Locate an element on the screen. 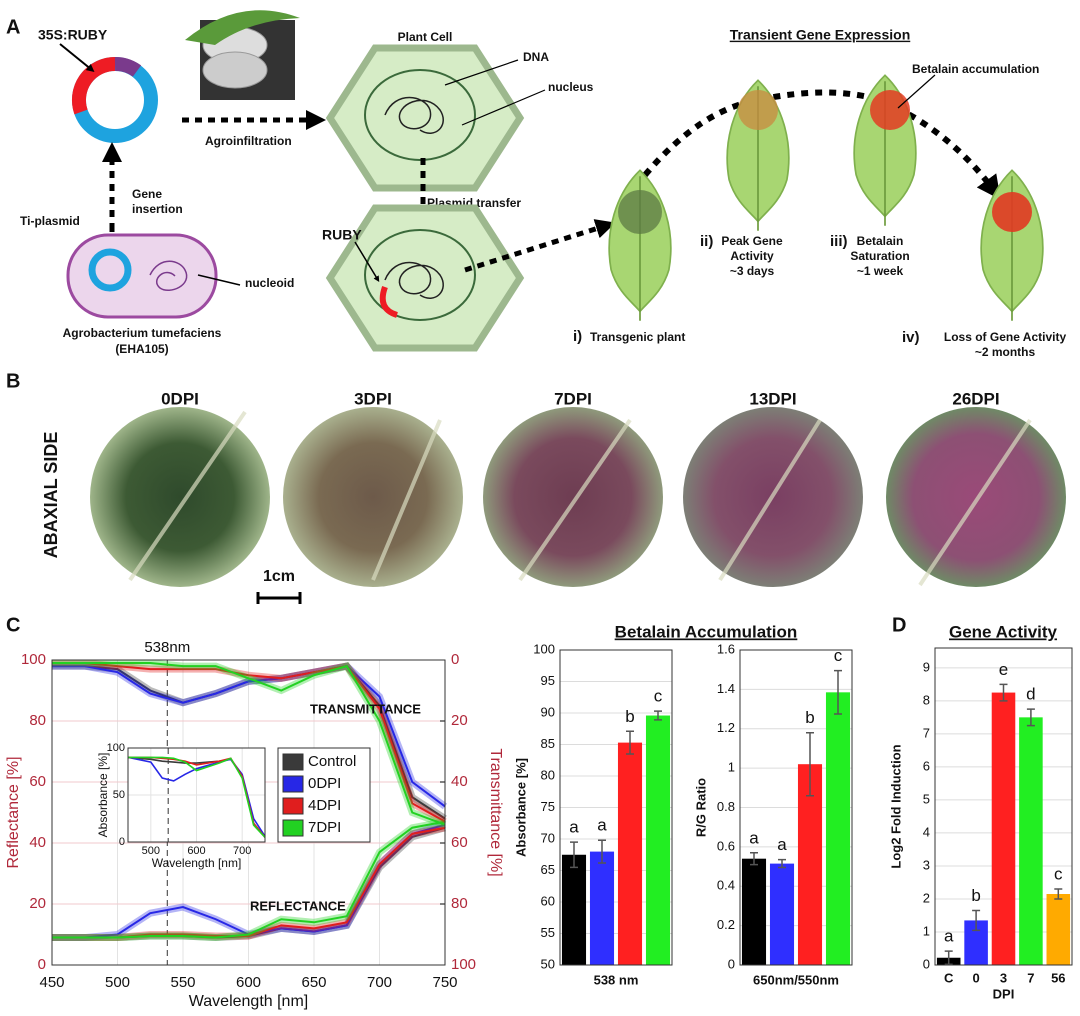  ruby-insert is located at coordinates (94, 85).